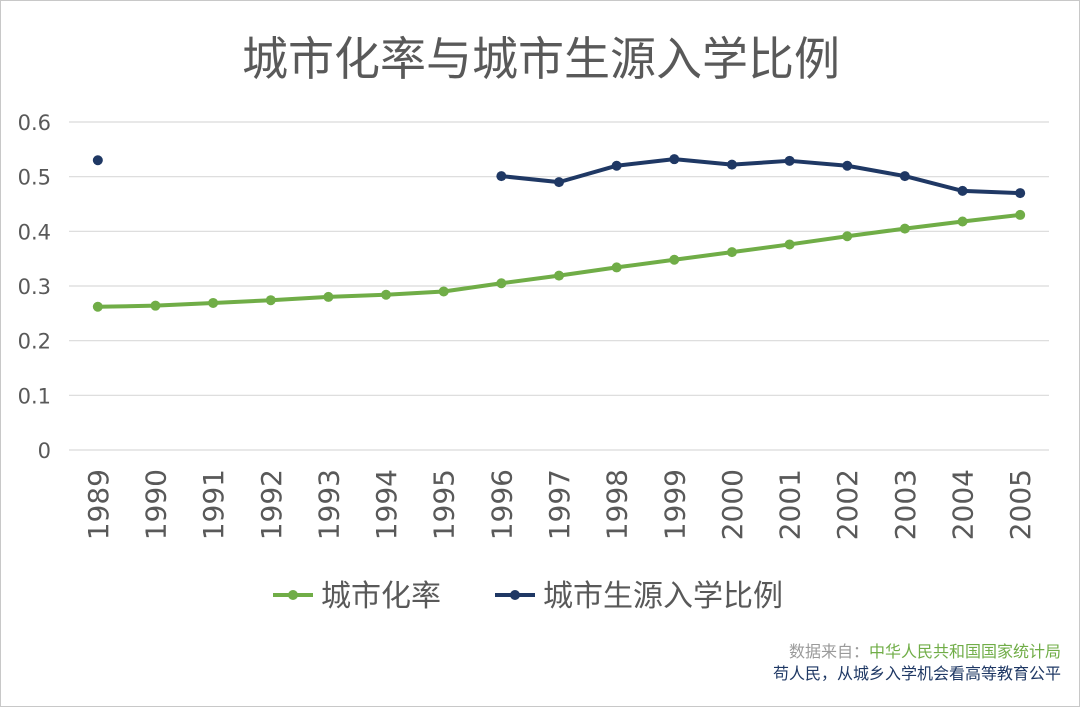 This screenshot has width=1080, height=707. Describe the element at coordinates (34, 396) in the screenshot. I see `y-tick-label: 0.1` at that location.